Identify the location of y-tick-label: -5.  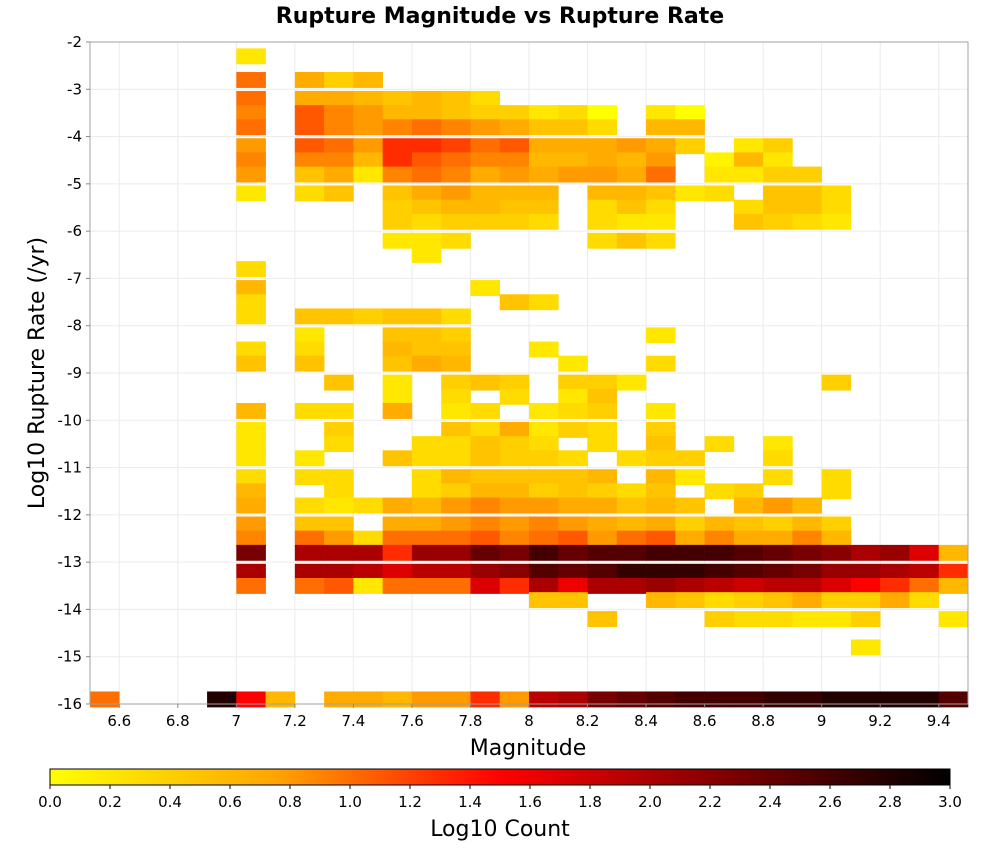
(74, 184).